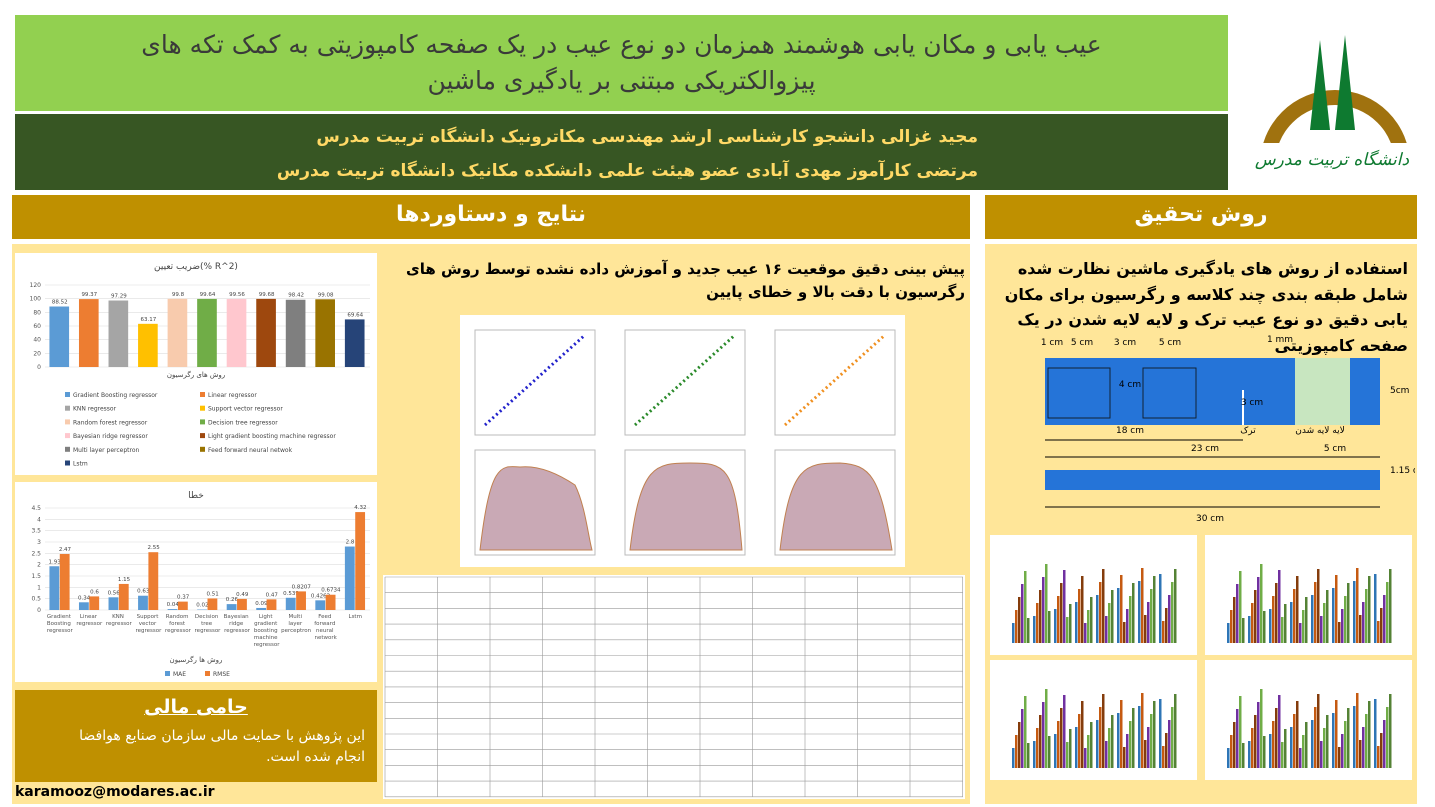 The height and width of the screenshot is (807, 1435). I want to click on value-label: 0.8207, so click(302, 587).